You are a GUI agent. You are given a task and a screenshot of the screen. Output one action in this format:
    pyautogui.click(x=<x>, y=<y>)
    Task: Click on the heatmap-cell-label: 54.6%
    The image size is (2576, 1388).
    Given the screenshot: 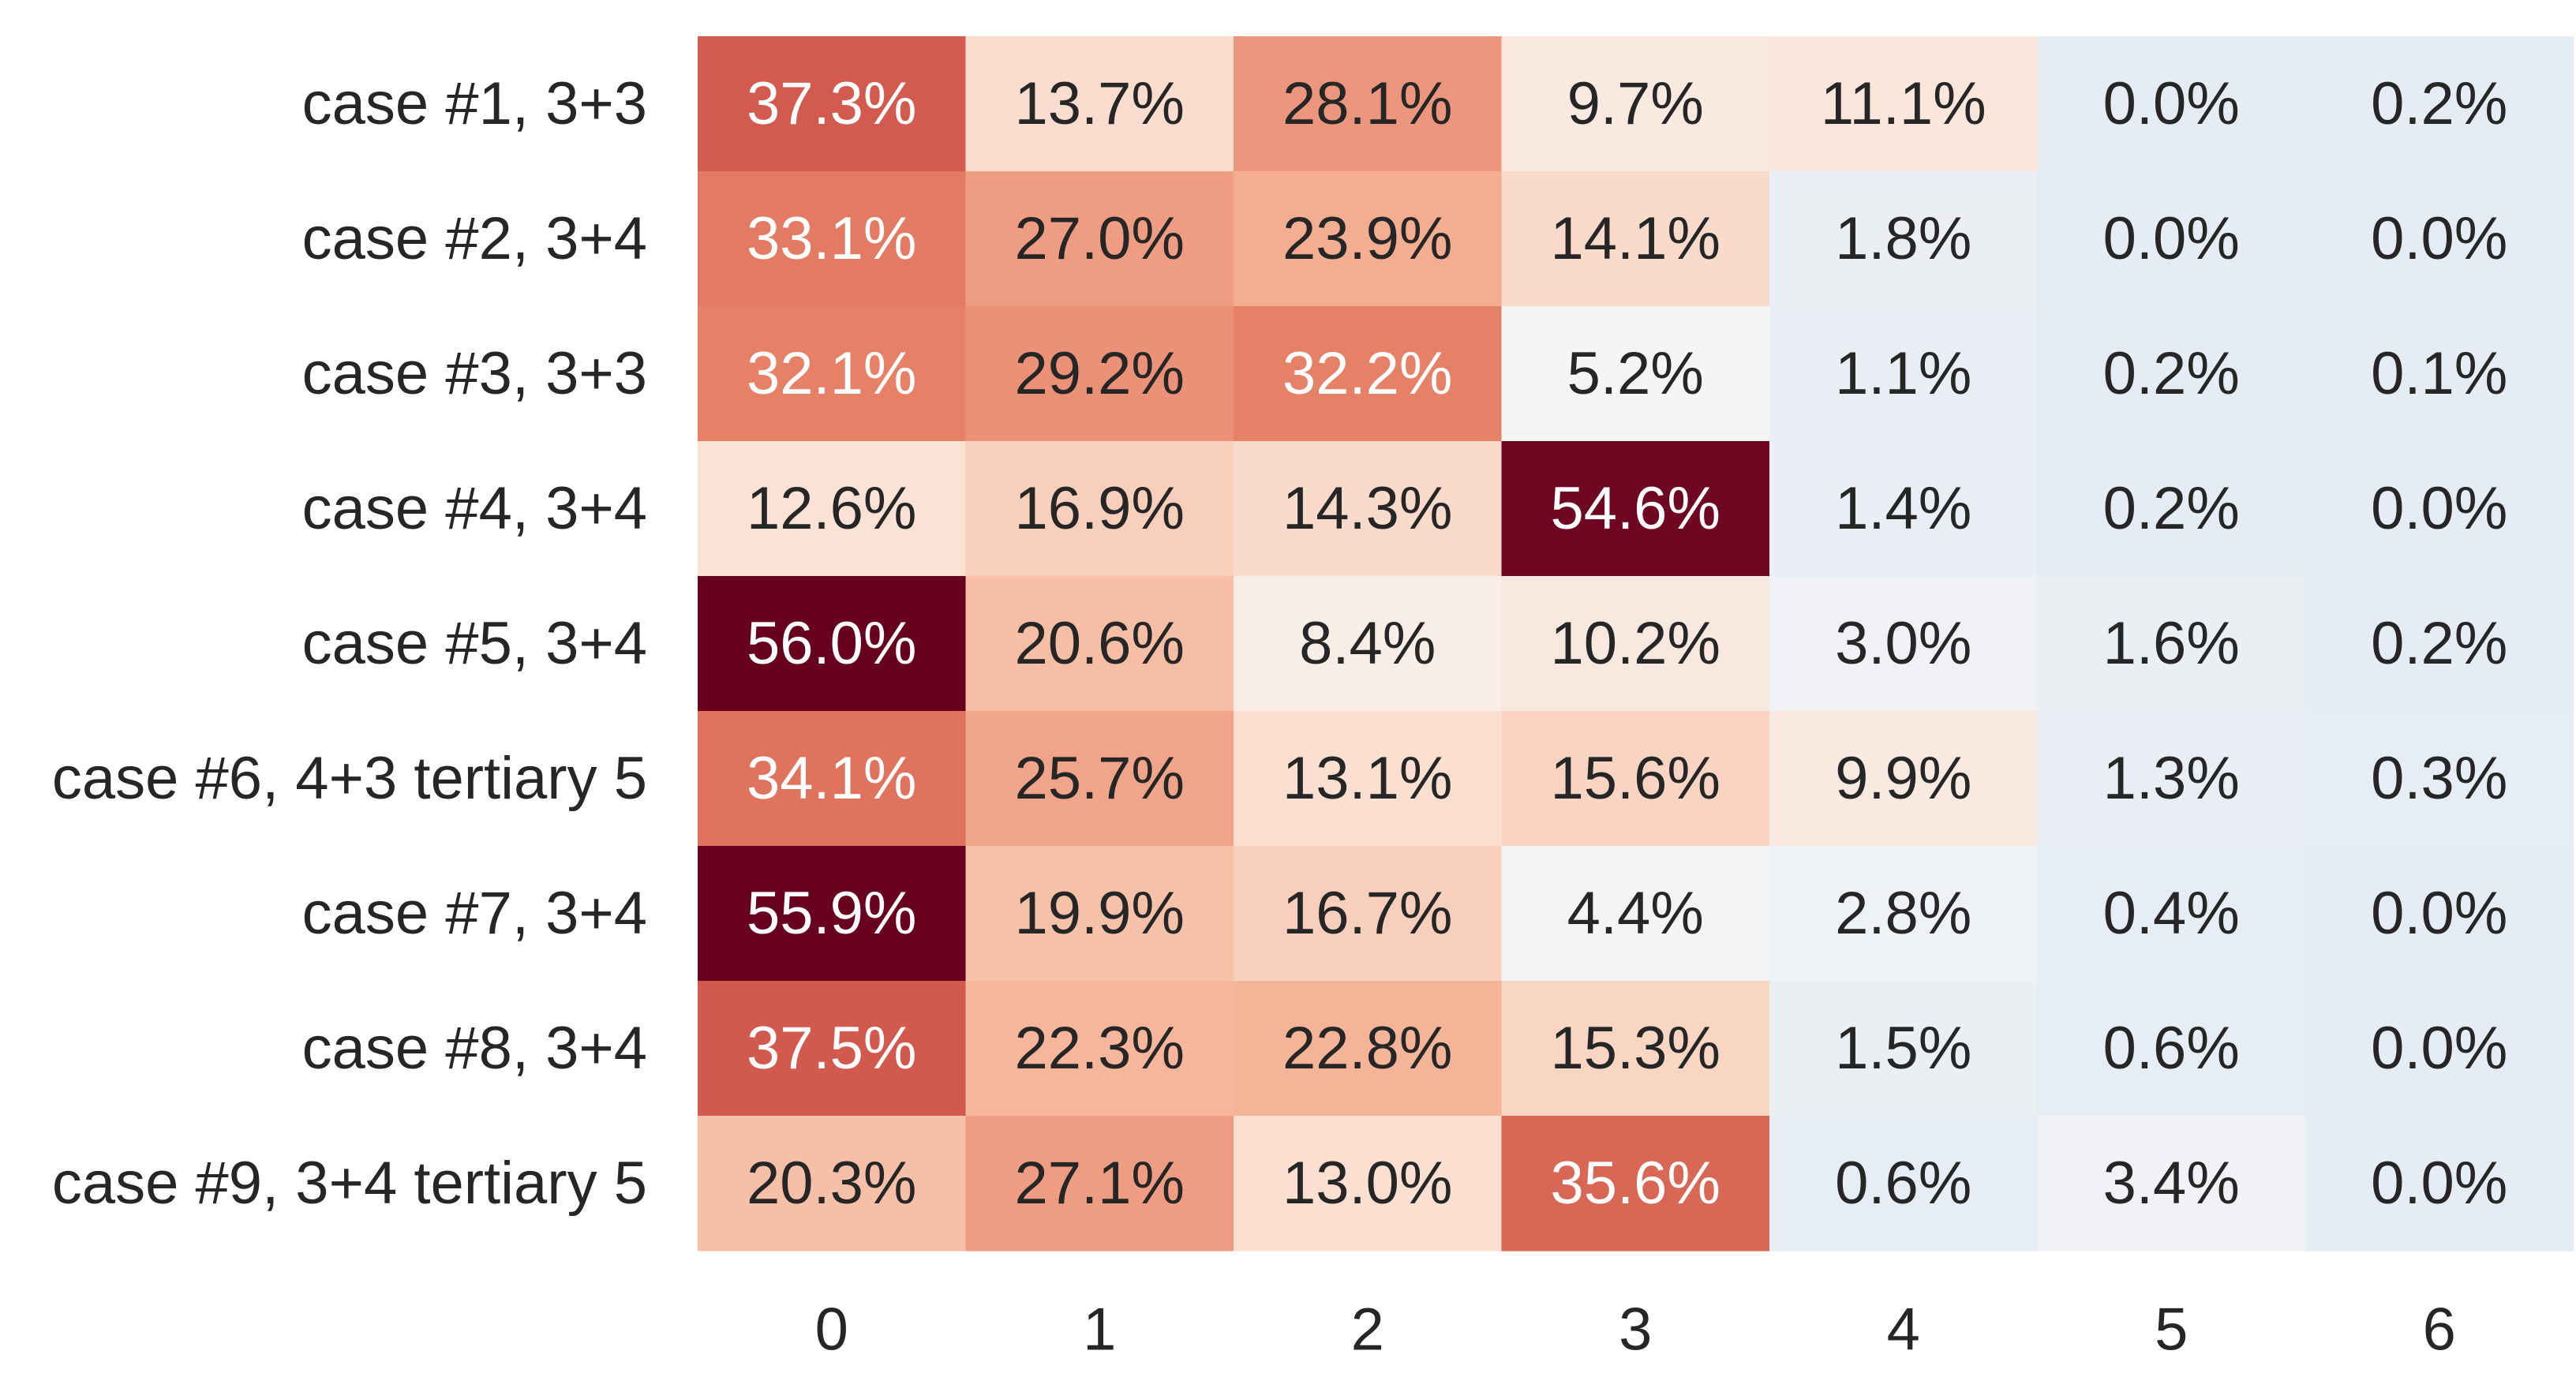 What is the action you would take?
    pyautogui.click(x=1636, y=508)
    